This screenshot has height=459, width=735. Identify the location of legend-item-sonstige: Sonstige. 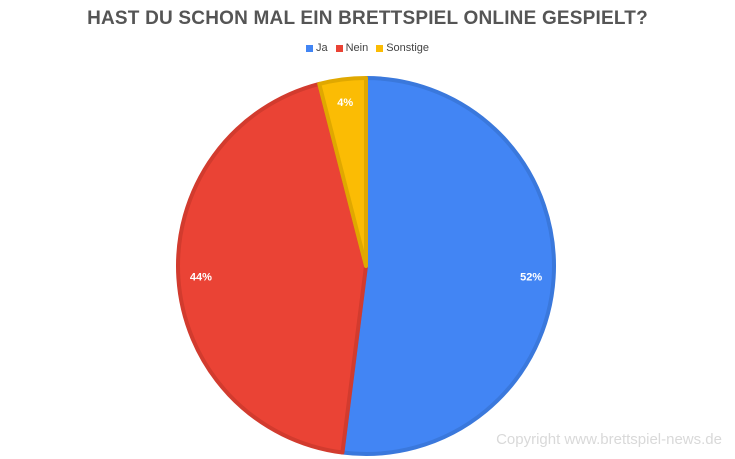
(402, 48).